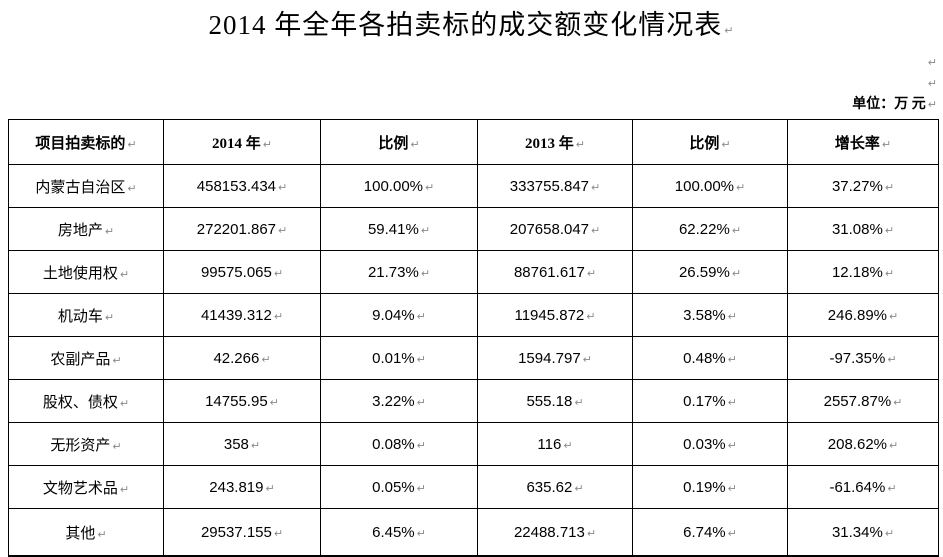  What do you see at coordinates (242, 229) in the screenshot?
I see `value-cell: 272201.867 ↵` at bounding box center [242, 229].